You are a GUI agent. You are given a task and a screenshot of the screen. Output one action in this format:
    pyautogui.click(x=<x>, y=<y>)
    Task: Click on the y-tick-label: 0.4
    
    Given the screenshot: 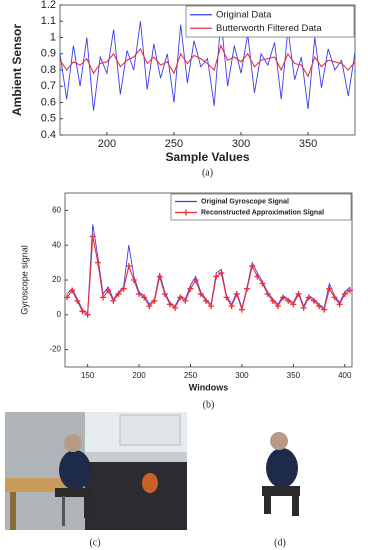 What is the action you would take?
    pyautogui.click(x=48, y=135)
    